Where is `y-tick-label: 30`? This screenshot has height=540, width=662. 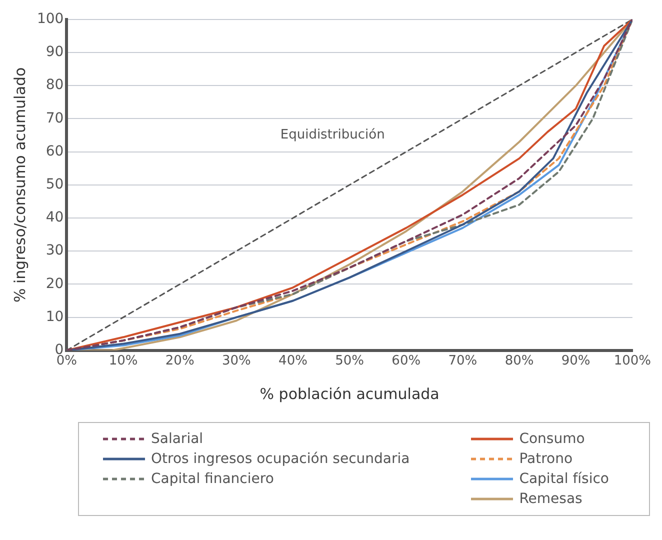 y-tick-label: 30 is located at coordinates (55, 250).